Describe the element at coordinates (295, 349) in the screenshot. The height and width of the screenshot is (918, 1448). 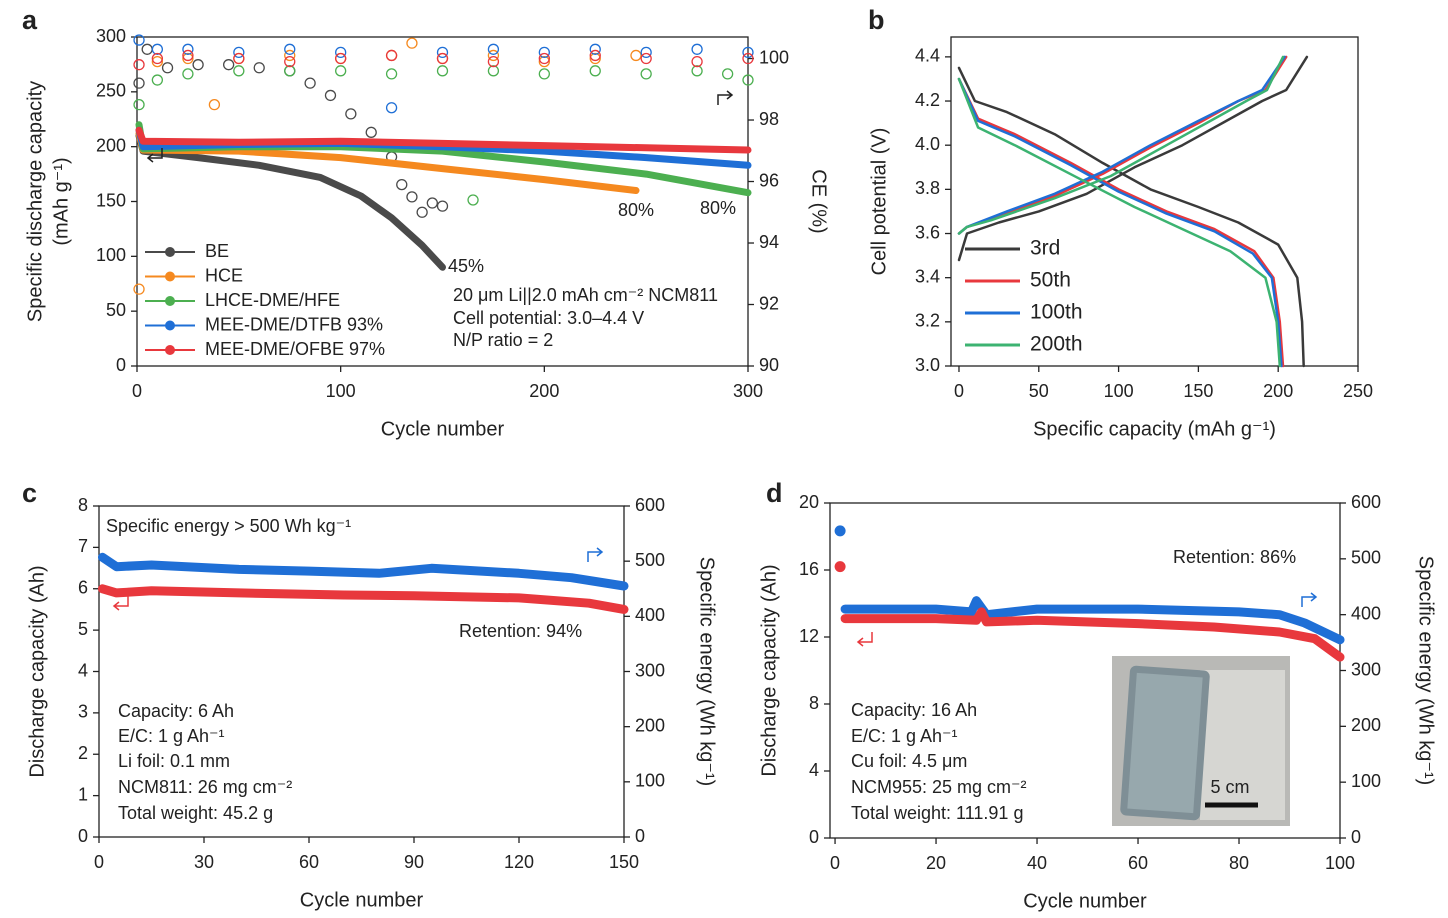
I see `legend-label: MEE-DME/OFBE 97%` at that location.